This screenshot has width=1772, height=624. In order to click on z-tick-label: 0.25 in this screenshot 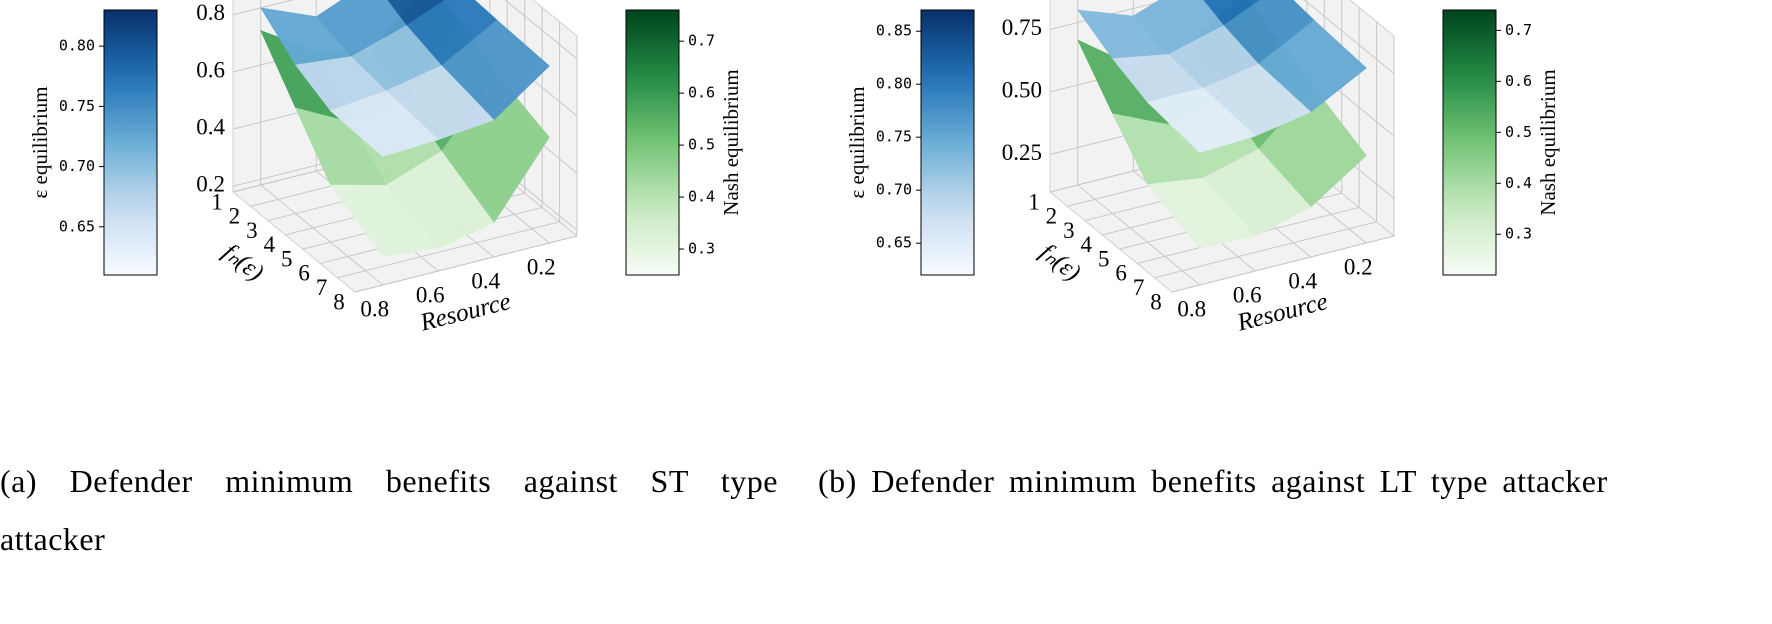, I will do `click(1022, 152)`.